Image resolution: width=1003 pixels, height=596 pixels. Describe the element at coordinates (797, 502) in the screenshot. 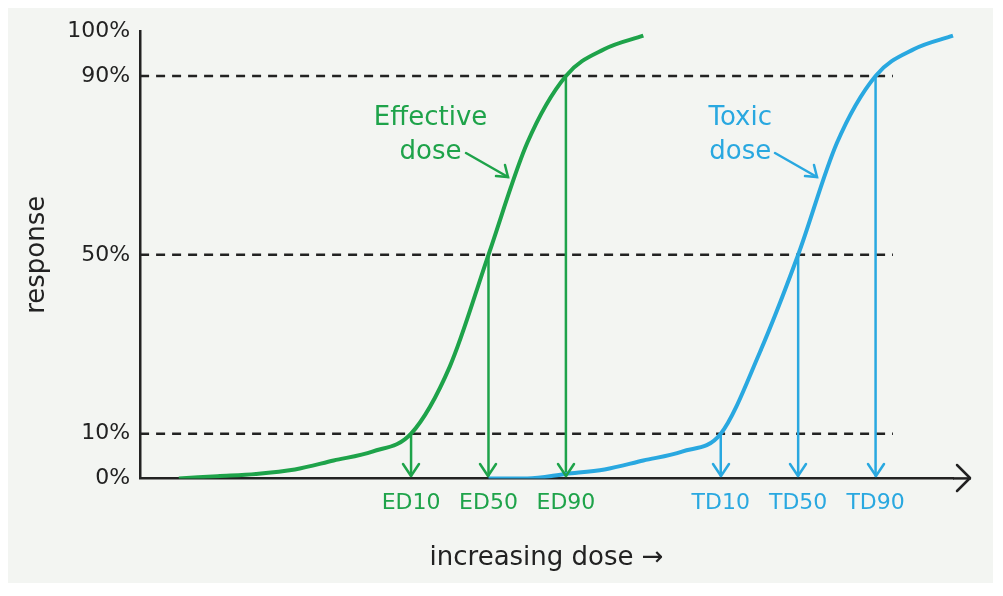

I see `x-tick-label: TD50` at that location.